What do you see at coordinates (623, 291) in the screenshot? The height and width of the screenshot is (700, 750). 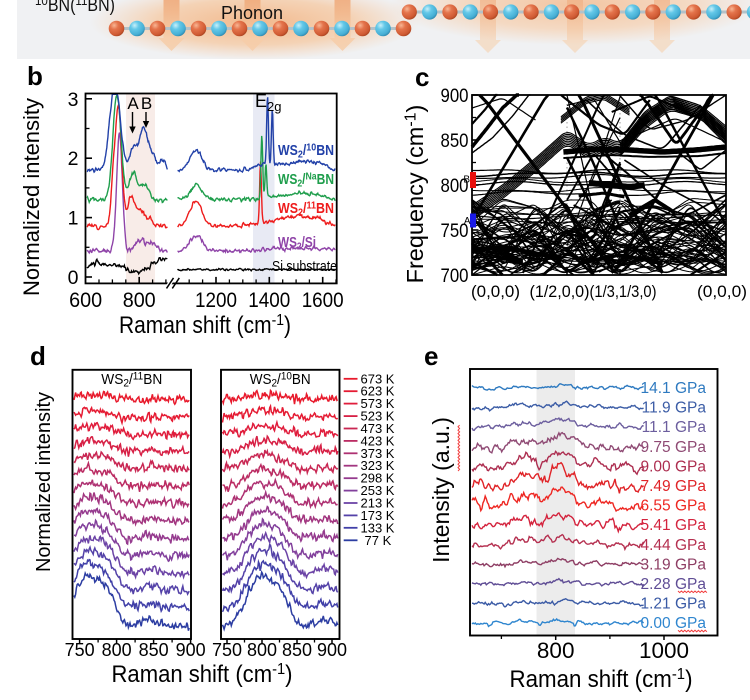 I see `svg-text: (1/3,1/3,0)` at bounding box center [623, 291].